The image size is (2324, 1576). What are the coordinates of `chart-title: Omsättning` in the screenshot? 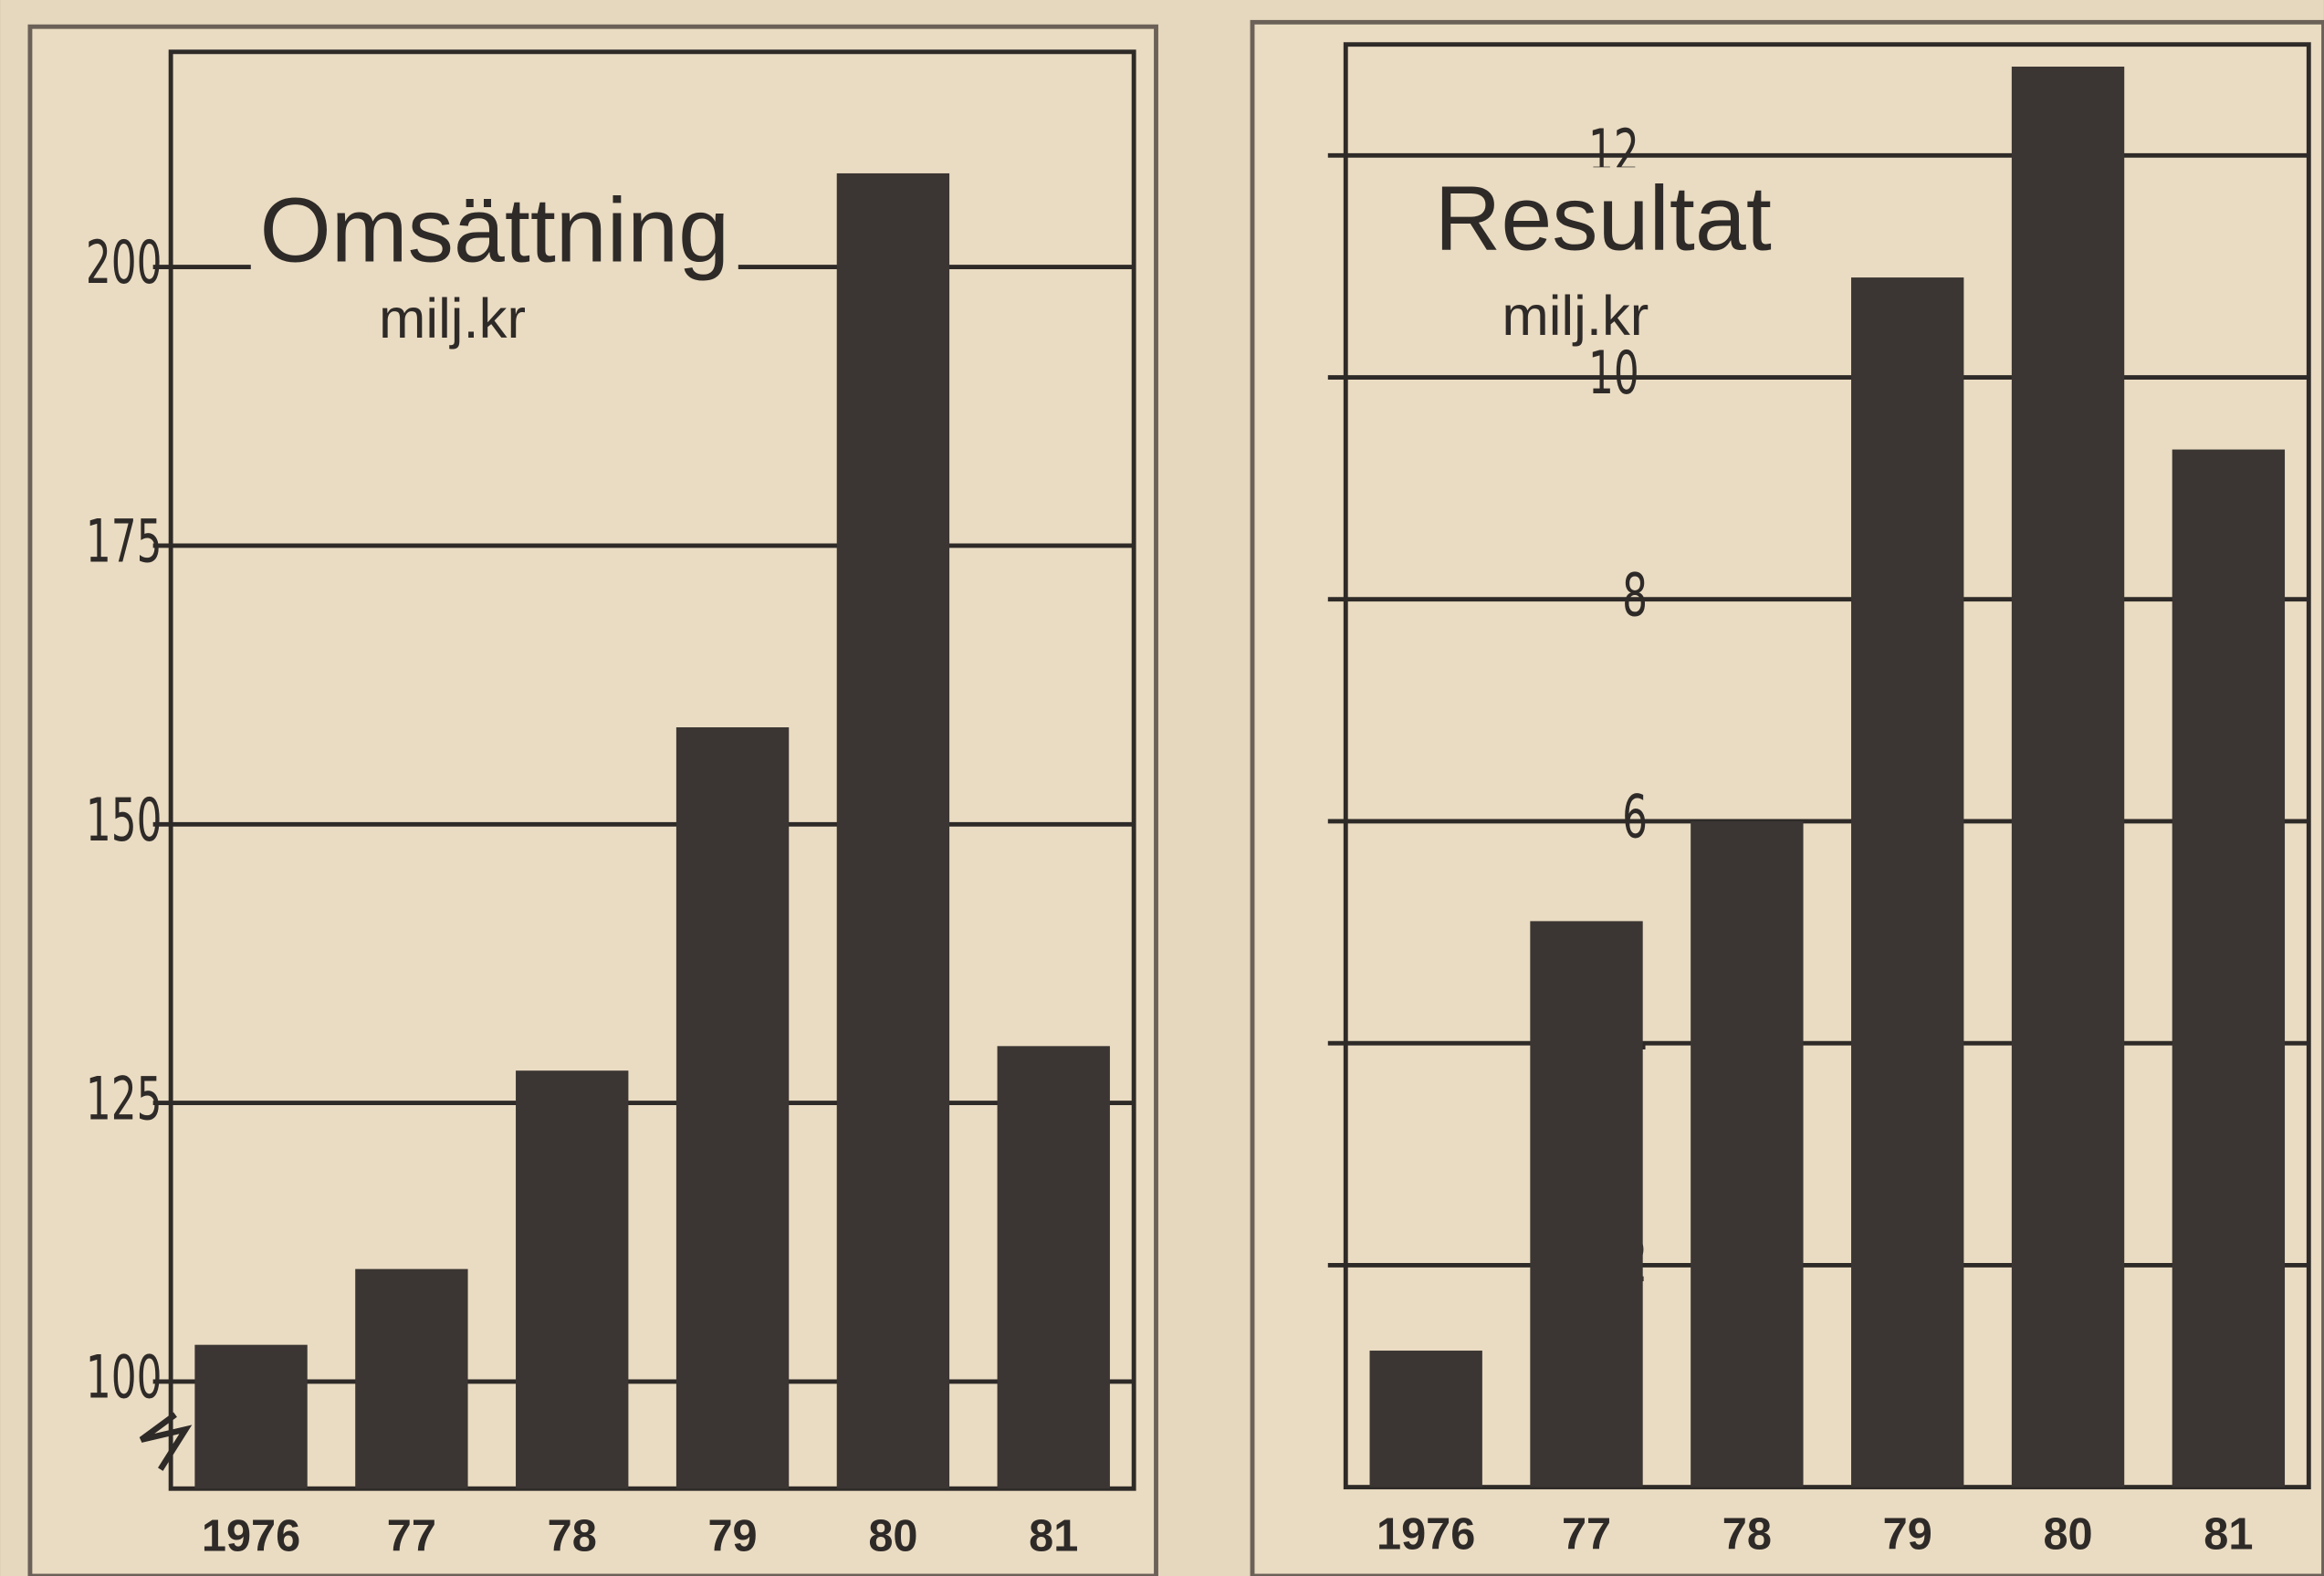 It's located at (495, 230).